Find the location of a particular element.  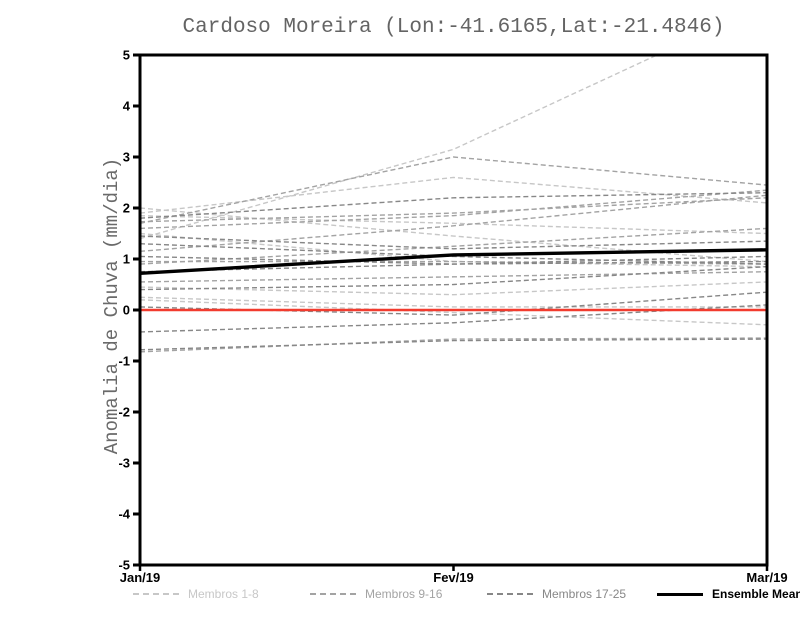

legend-entry-membros-9-16: Membros 9-16 is located at coordinates (376, 594).